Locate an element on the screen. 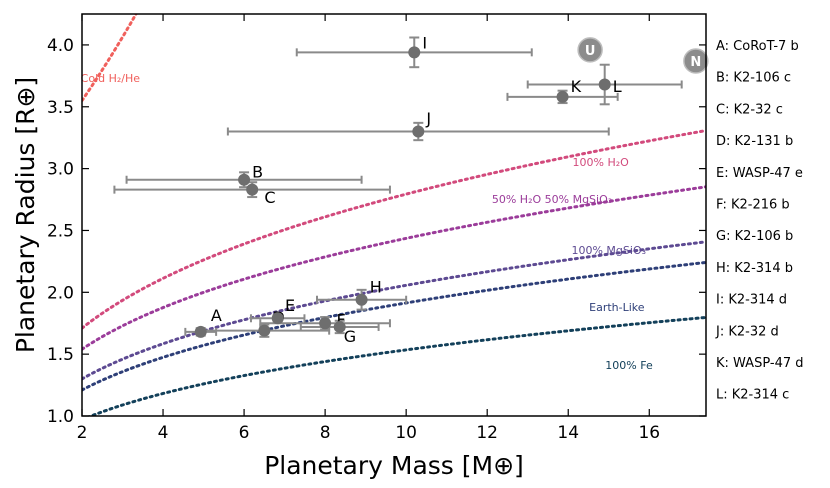 This screenshot has width=830, height=488. x-tick-label: 10 is located at coordinates (406, 433).